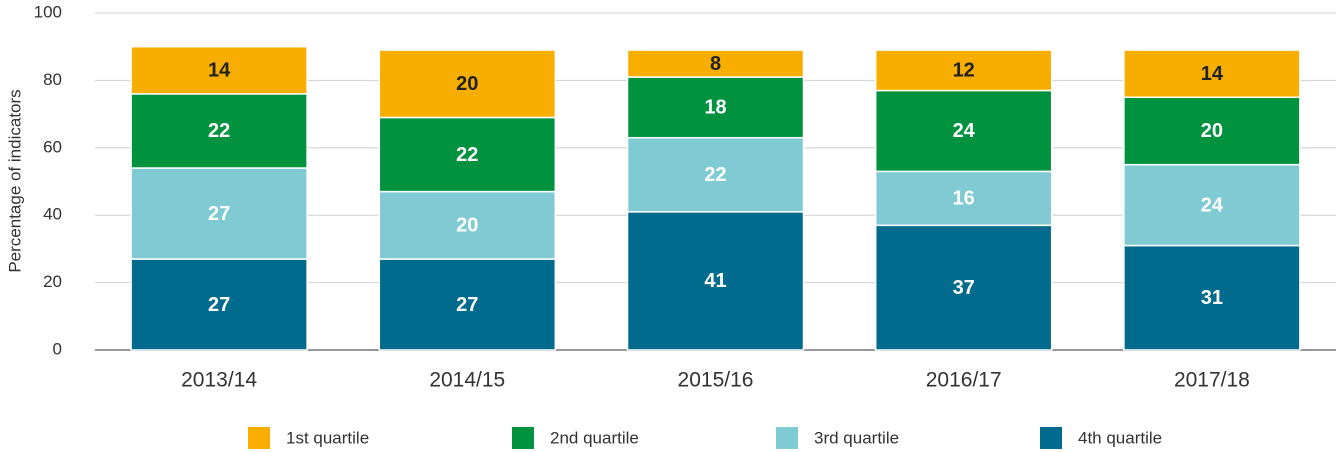 The width and height of the screenshot is (1336, 452). I want to click on legend-label: 4th quartile, so click(1120, 437).